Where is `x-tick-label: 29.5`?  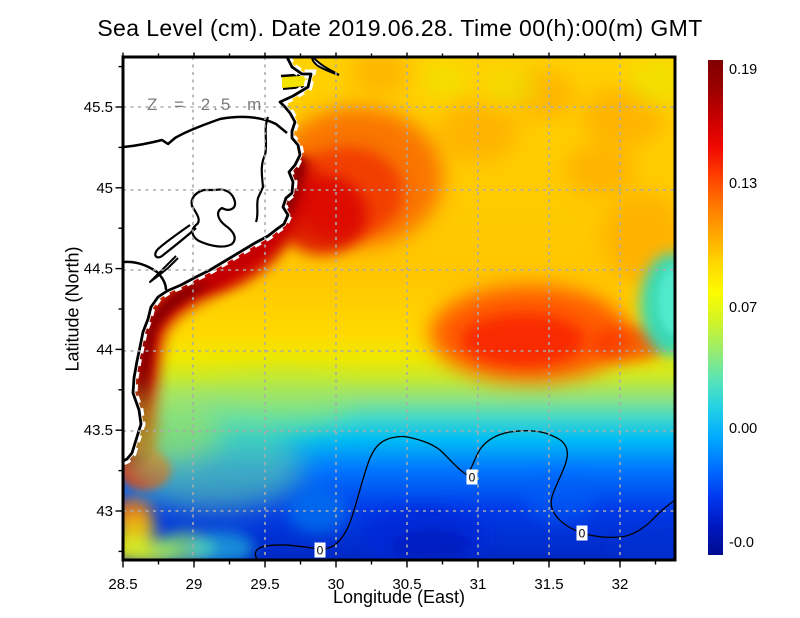
x-tick-label: 29.5 is located at coordinates (264, 584).